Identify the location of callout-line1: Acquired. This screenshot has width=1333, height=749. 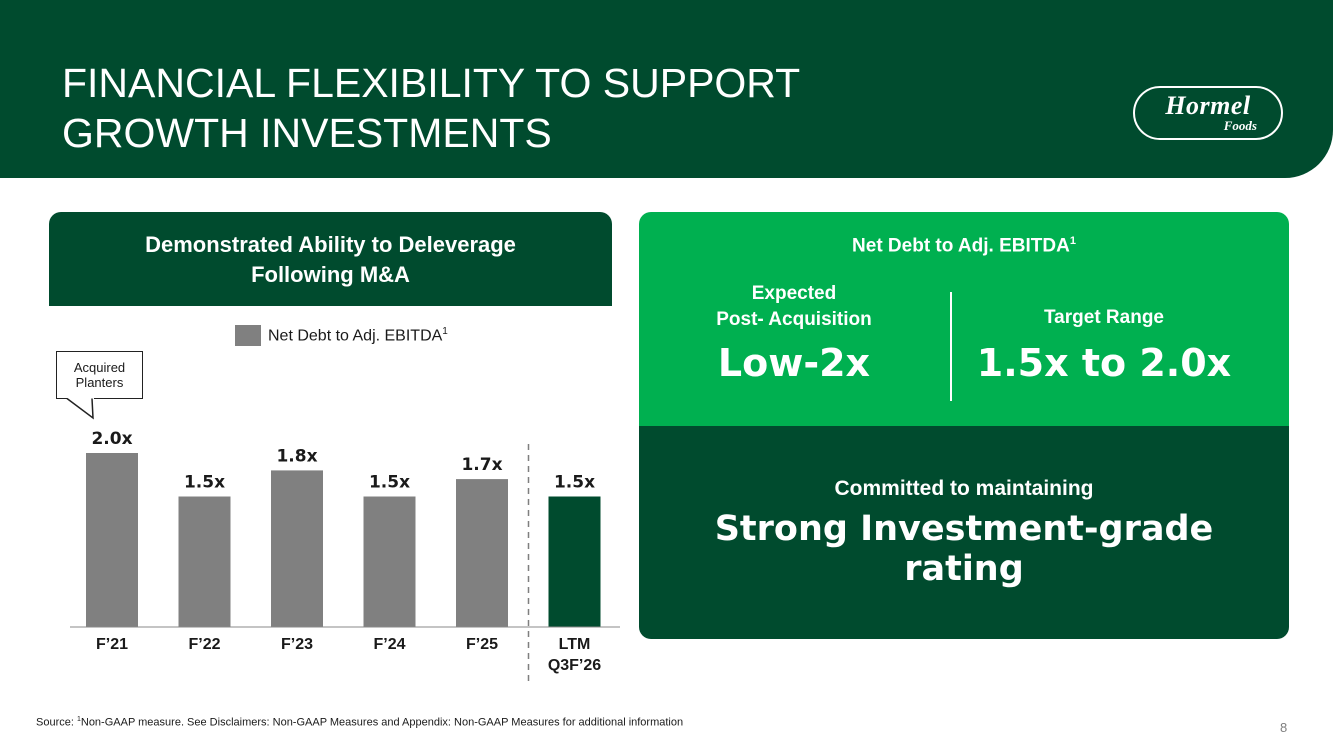
(99, 367).